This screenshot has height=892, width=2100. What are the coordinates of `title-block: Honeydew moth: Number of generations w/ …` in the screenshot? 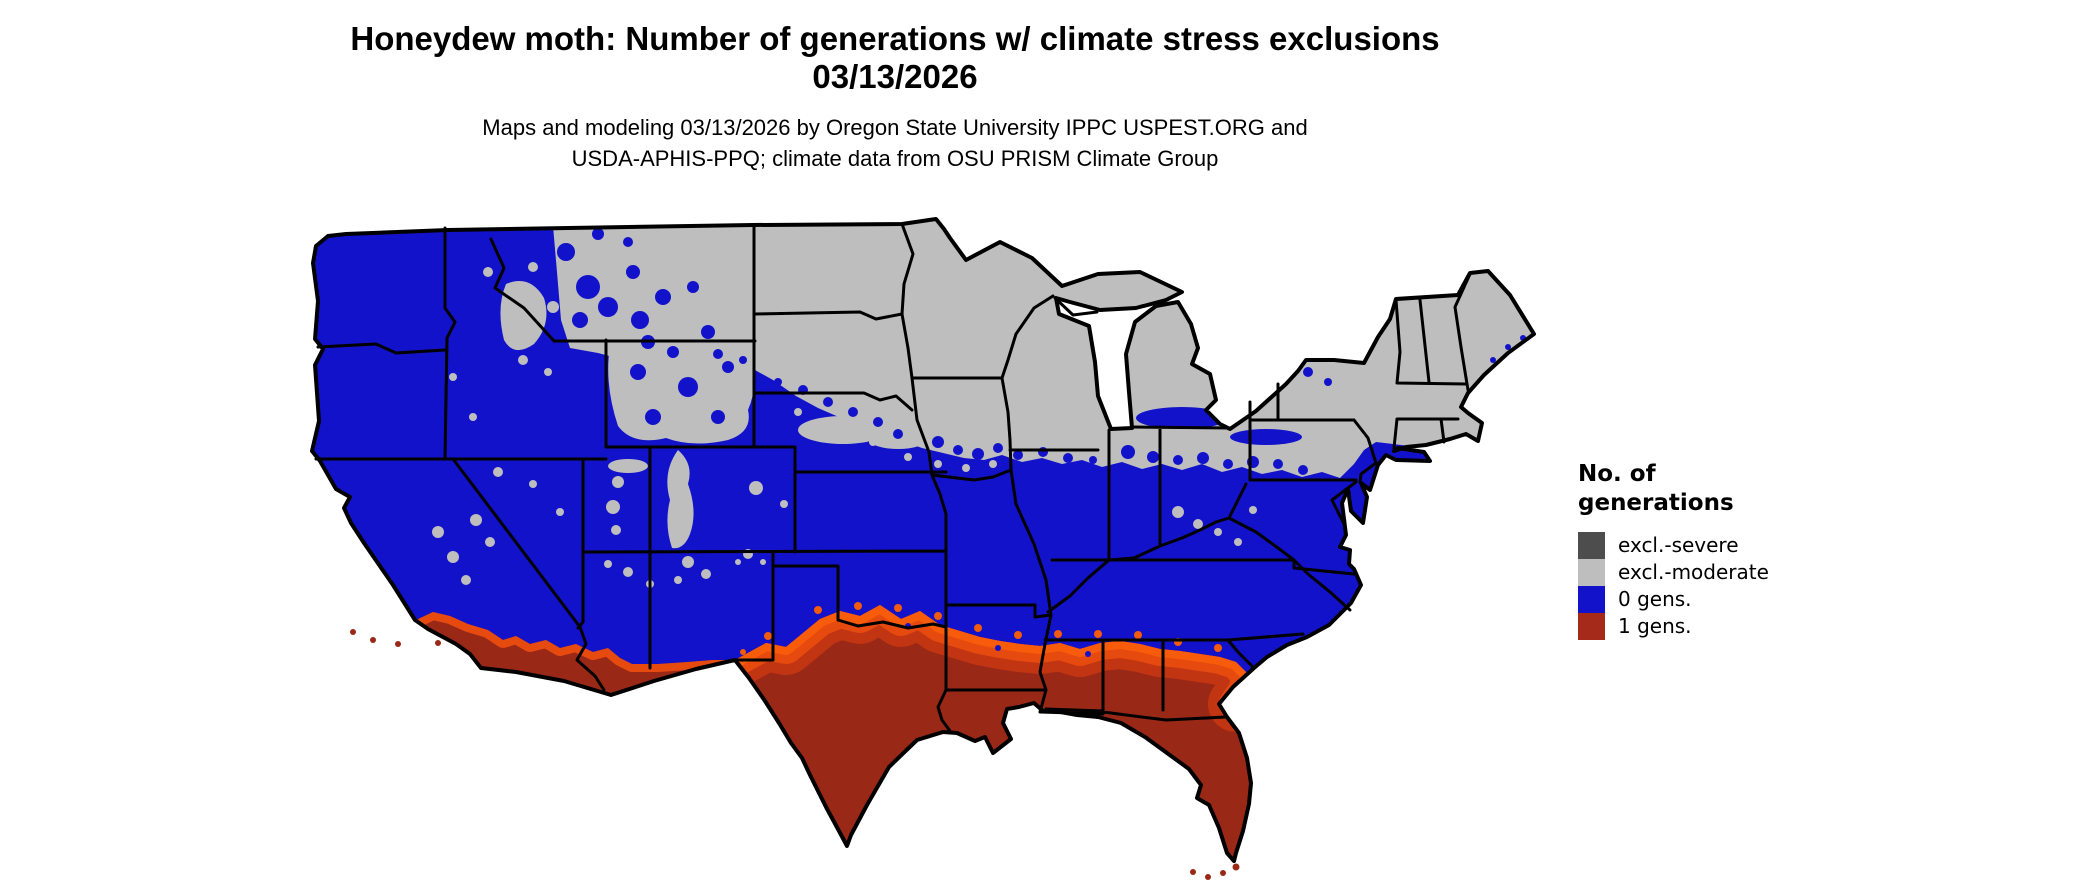 It's located at (895, 97).